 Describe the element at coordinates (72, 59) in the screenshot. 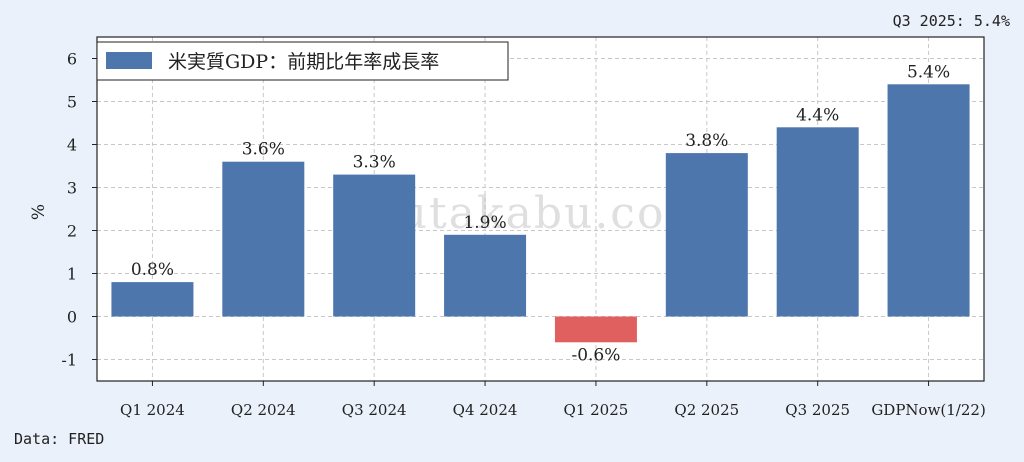

I see `y-tick-label: 6` at that location.